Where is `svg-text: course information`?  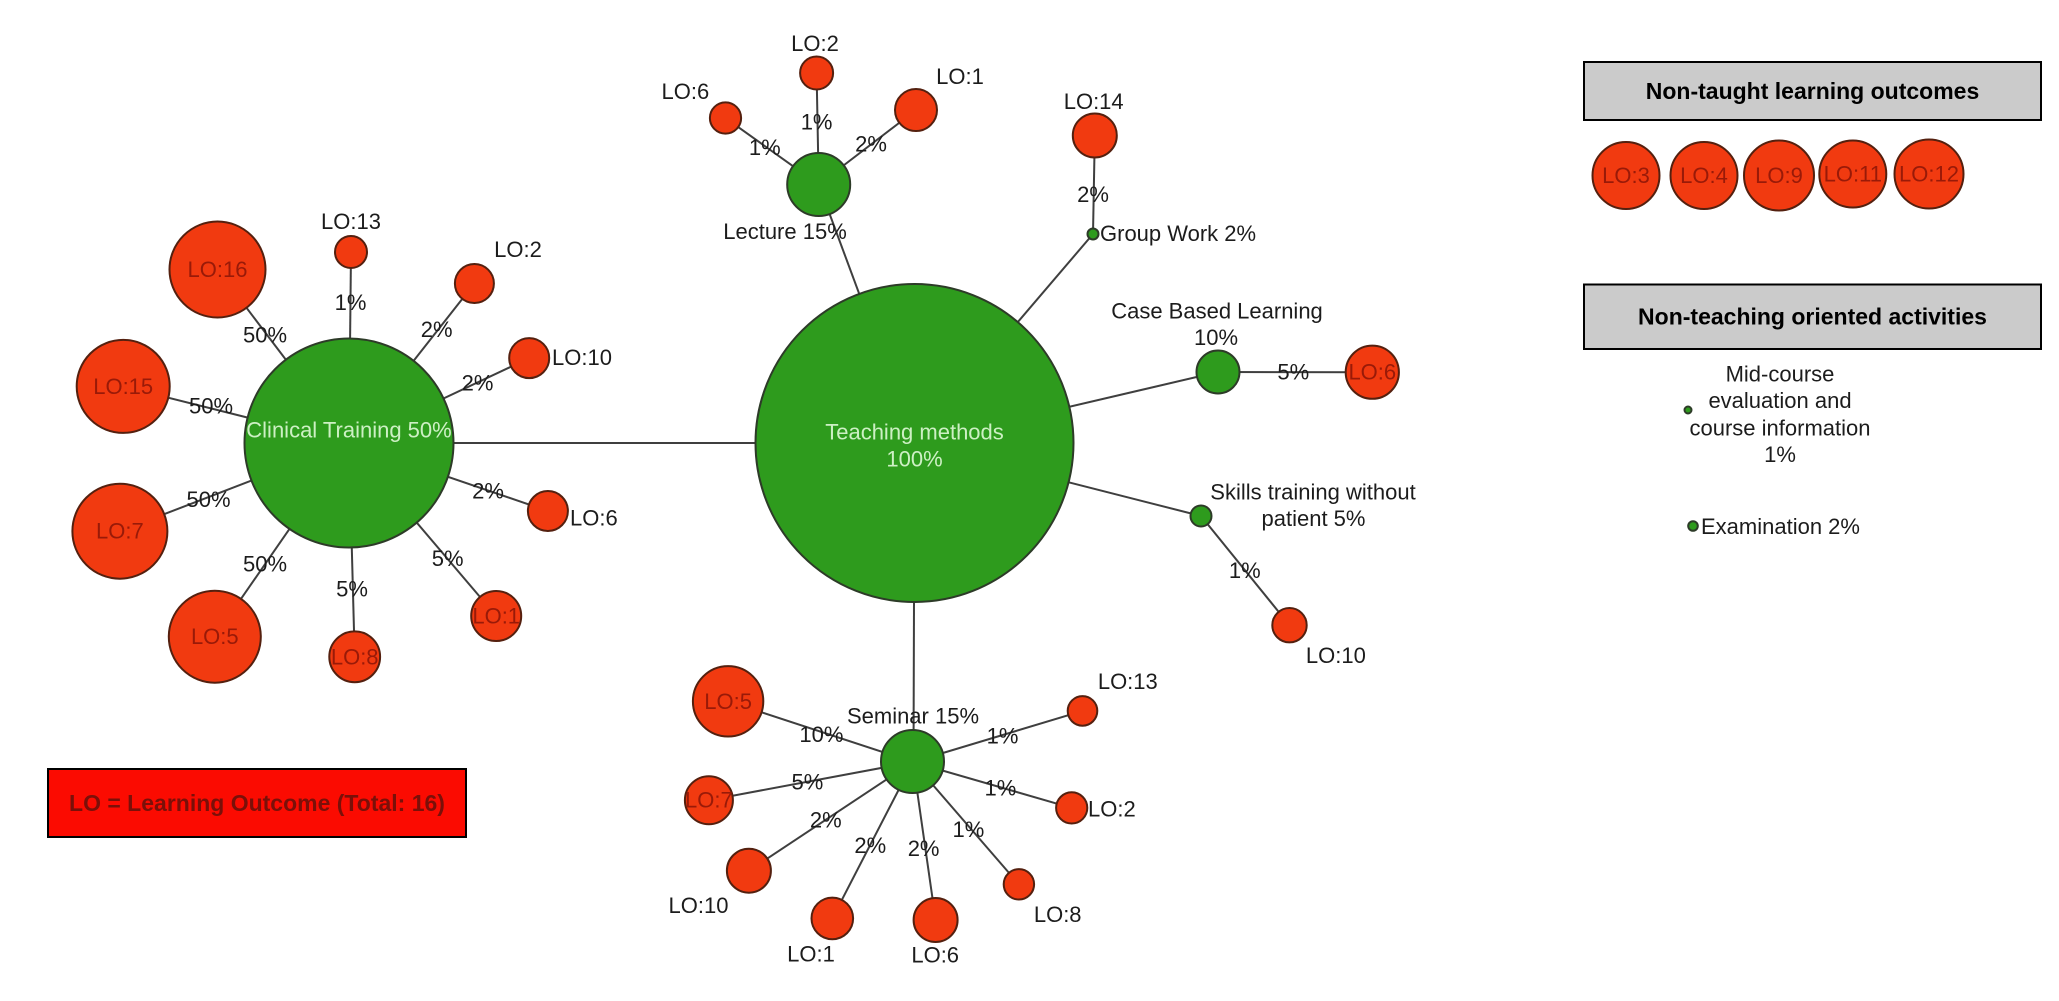
svg-text: course information is located at coordinates (1780, 428).